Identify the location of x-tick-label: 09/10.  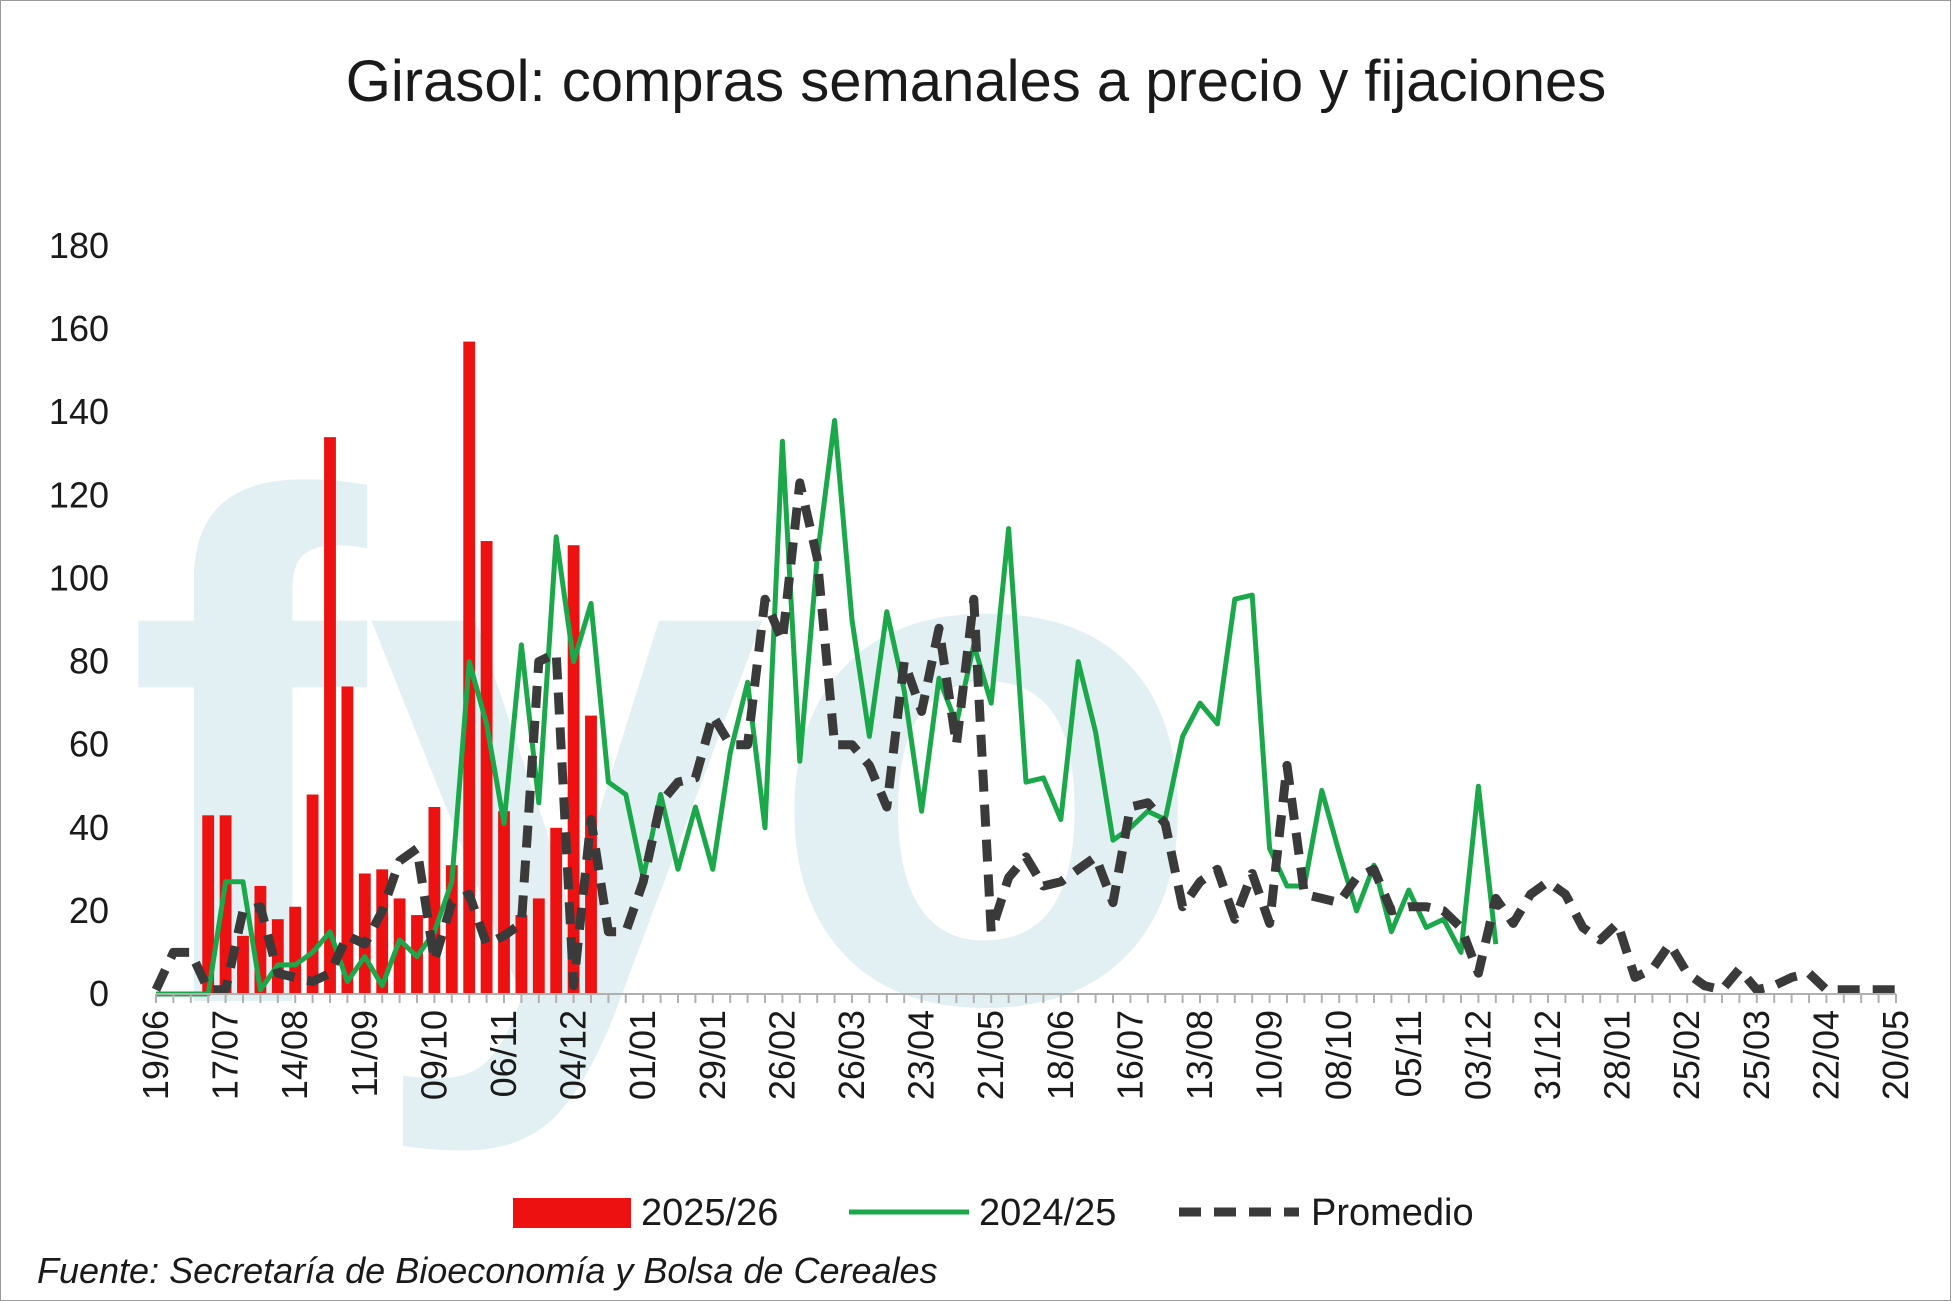
(433, 1055).